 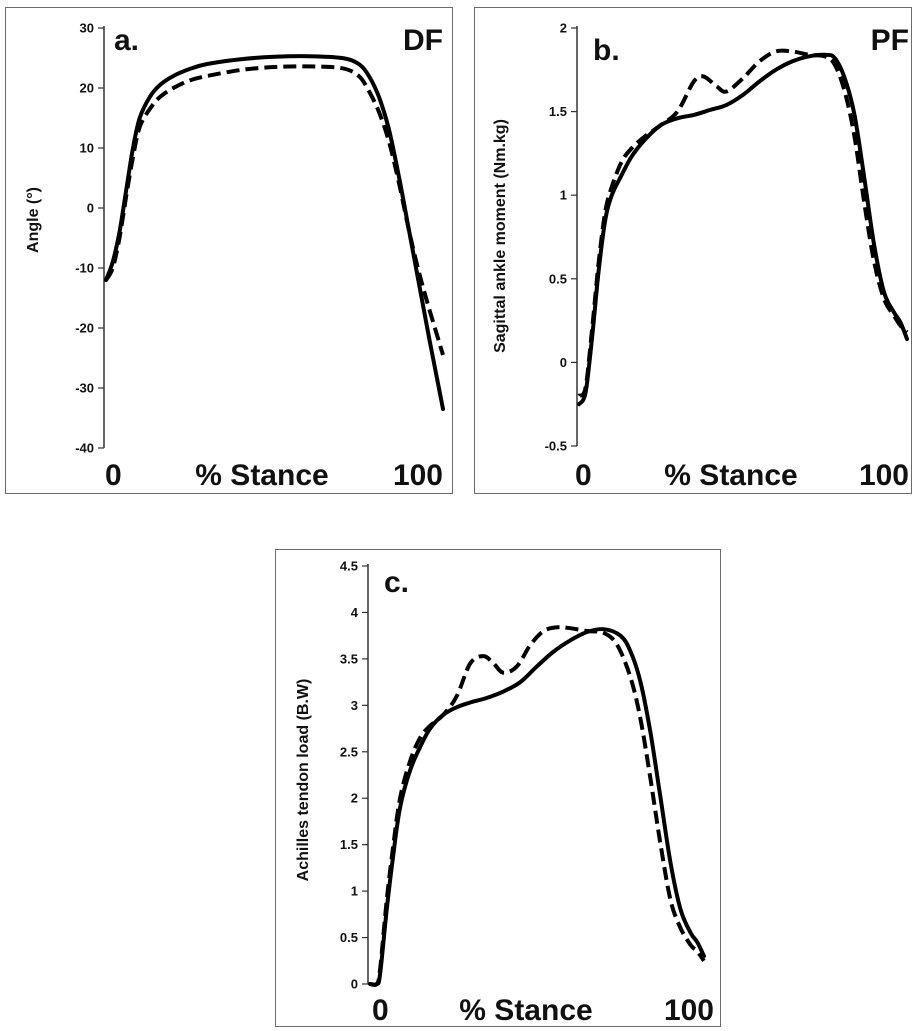 What do you see at coordinates (261, 475) in the screenshot?
I see `x-axis-label-a: % Stance` at bounding box center [261, 475].